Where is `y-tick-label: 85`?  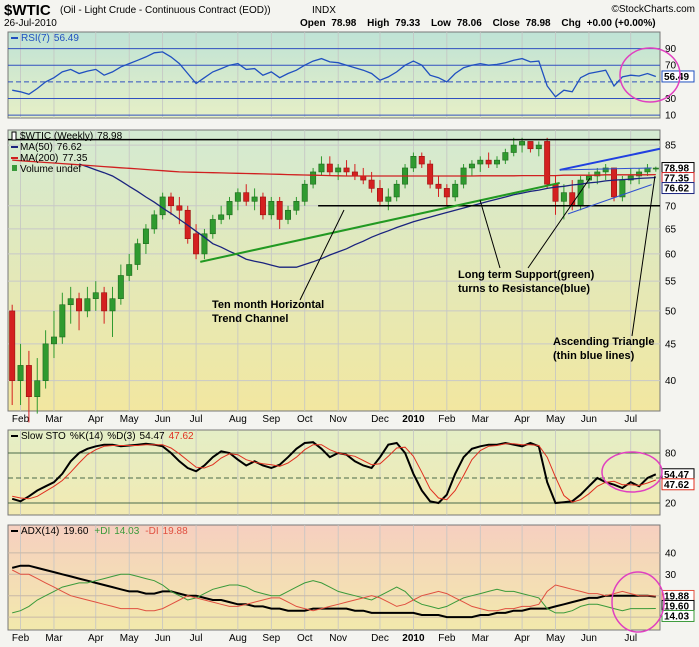
y-tick-label: 85 is located at coordinates (671, 146).